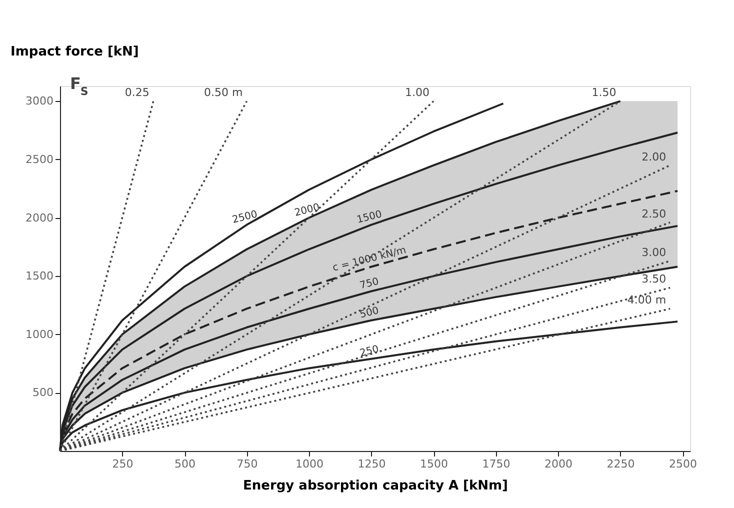  I want to click on x-tick-label: 250, so click(123, 464).